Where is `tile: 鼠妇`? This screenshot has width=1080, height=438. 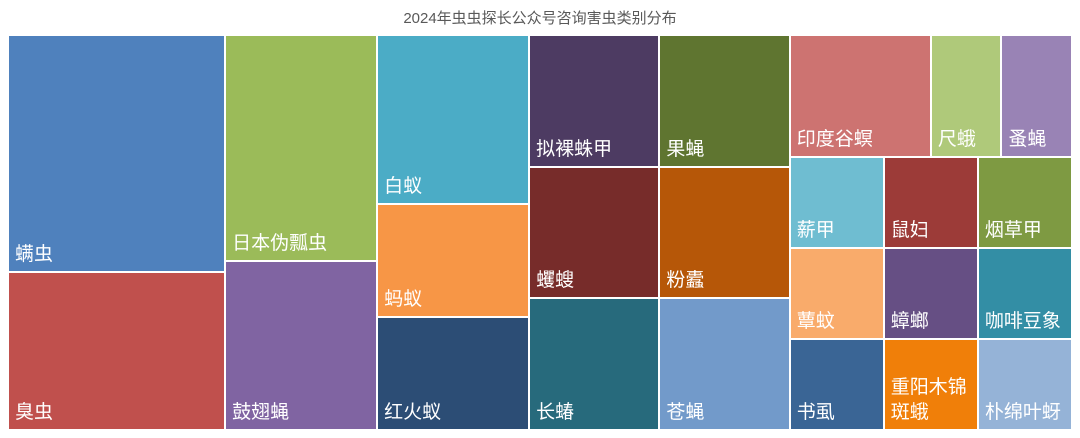
tile: 鼠妇 is located at coordinates (930, 202).